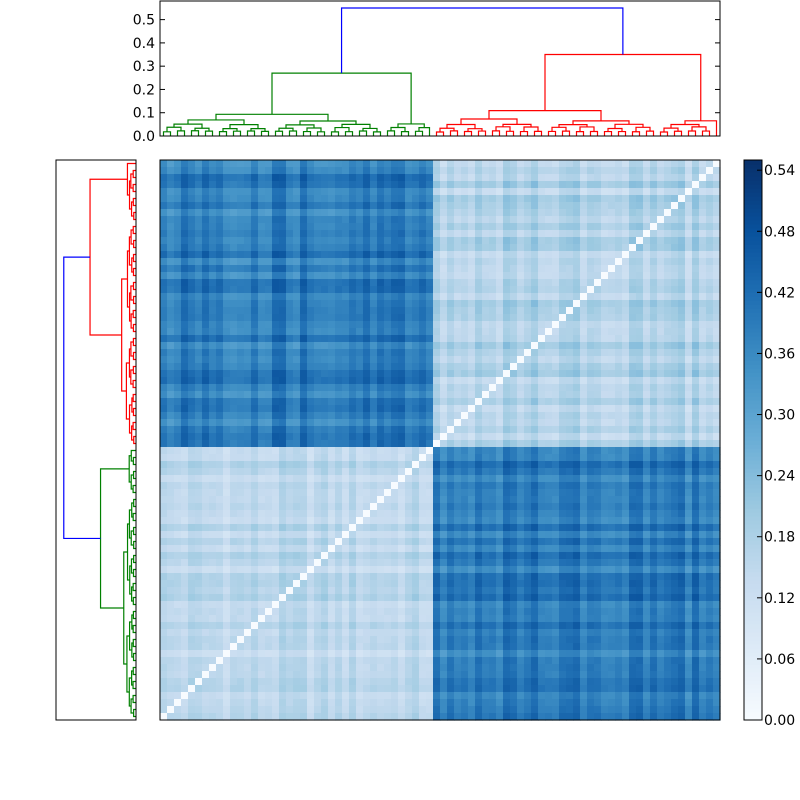  What do you see at coordinates (370, 129) in the screenshot?
I see `top-dendrogram-link` at bounding box center [370, 129].